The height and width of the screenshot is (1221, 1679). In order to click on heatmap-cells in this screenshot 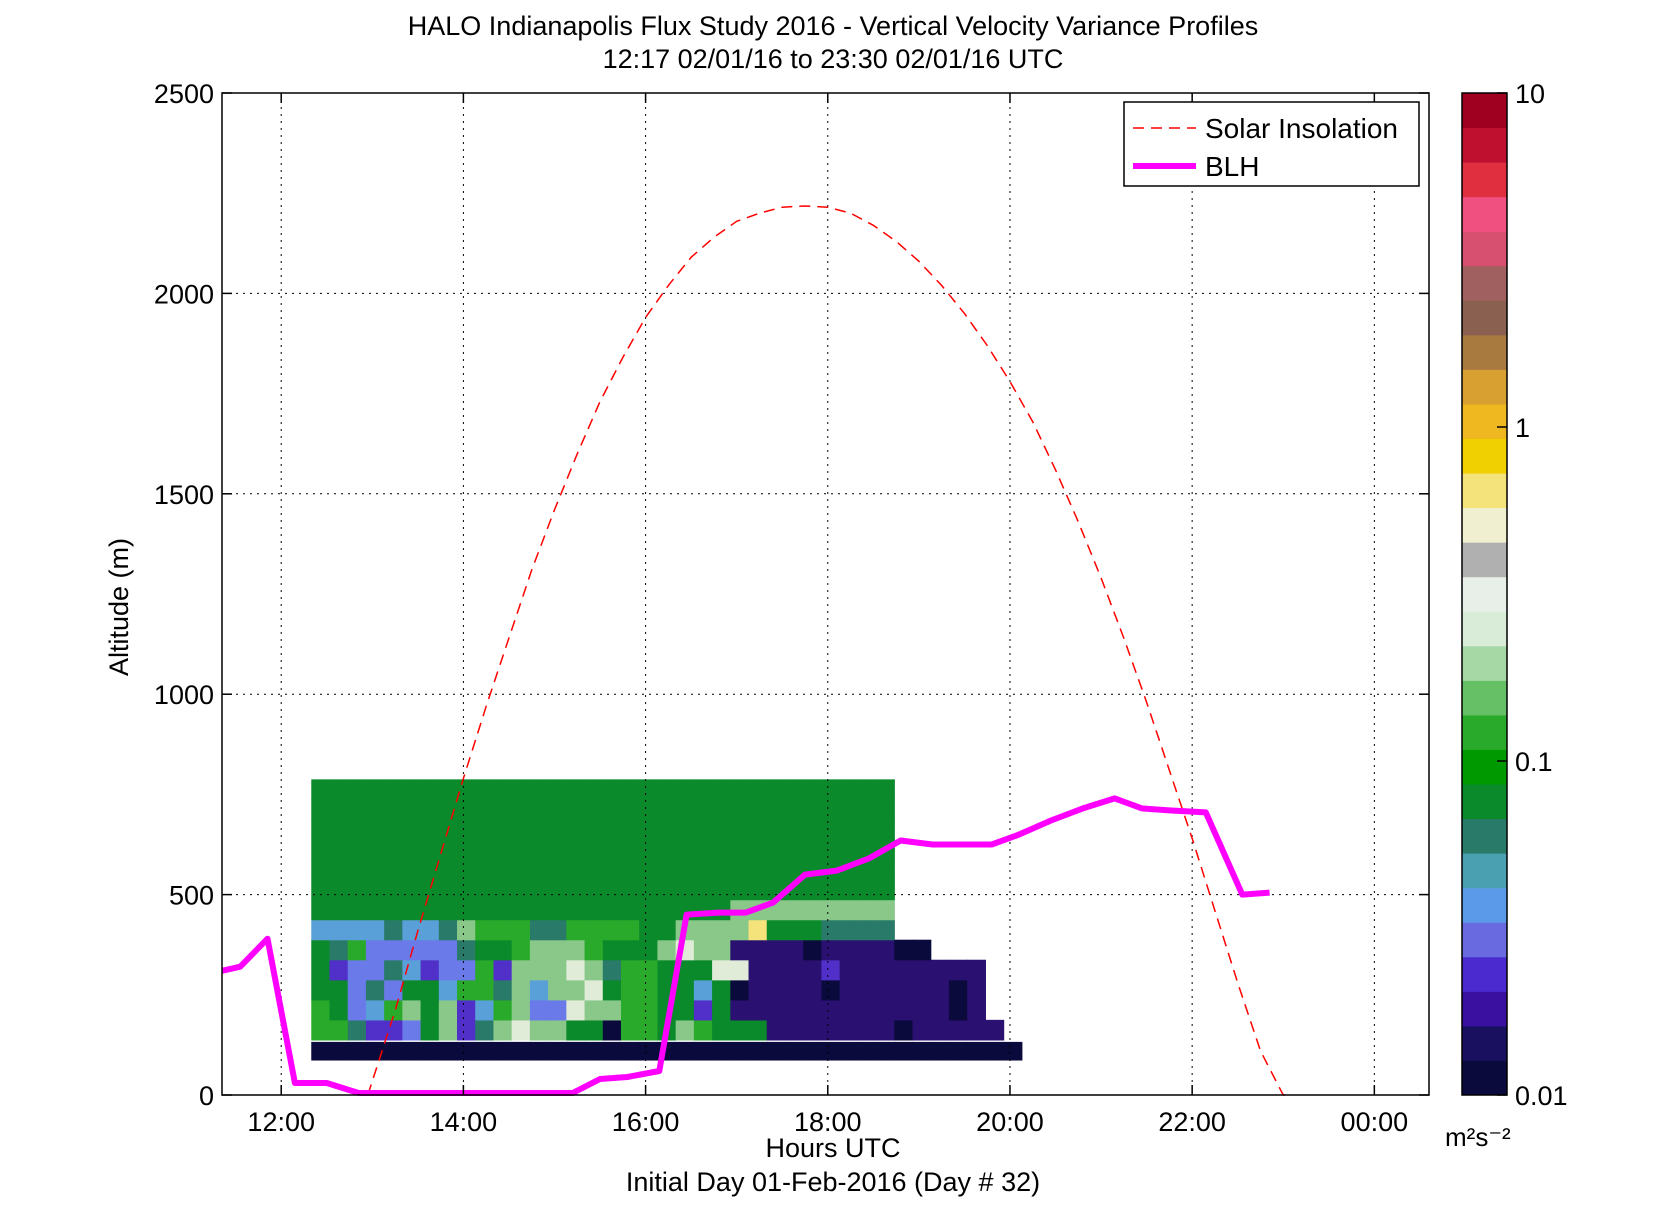, I will do `click(667, 920)`.